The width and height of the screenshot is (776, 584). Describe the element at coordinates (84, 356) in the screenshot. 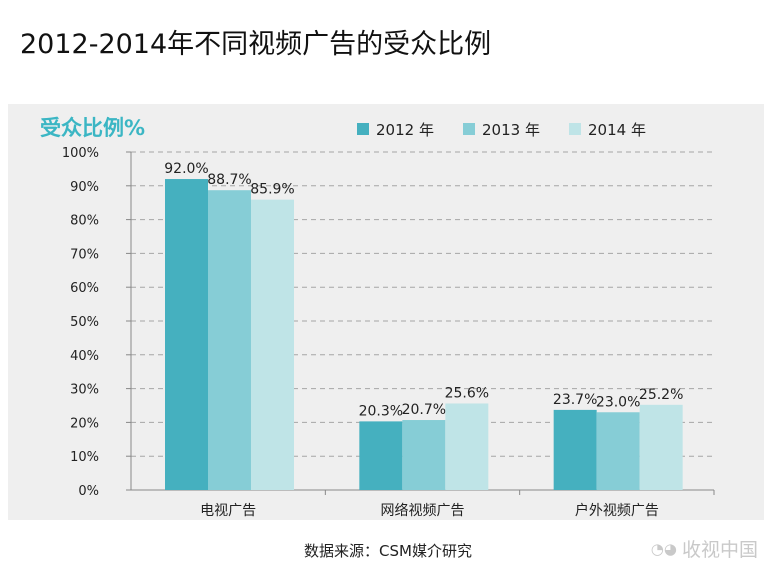

I see `y-tick-label: 40%` at that location.